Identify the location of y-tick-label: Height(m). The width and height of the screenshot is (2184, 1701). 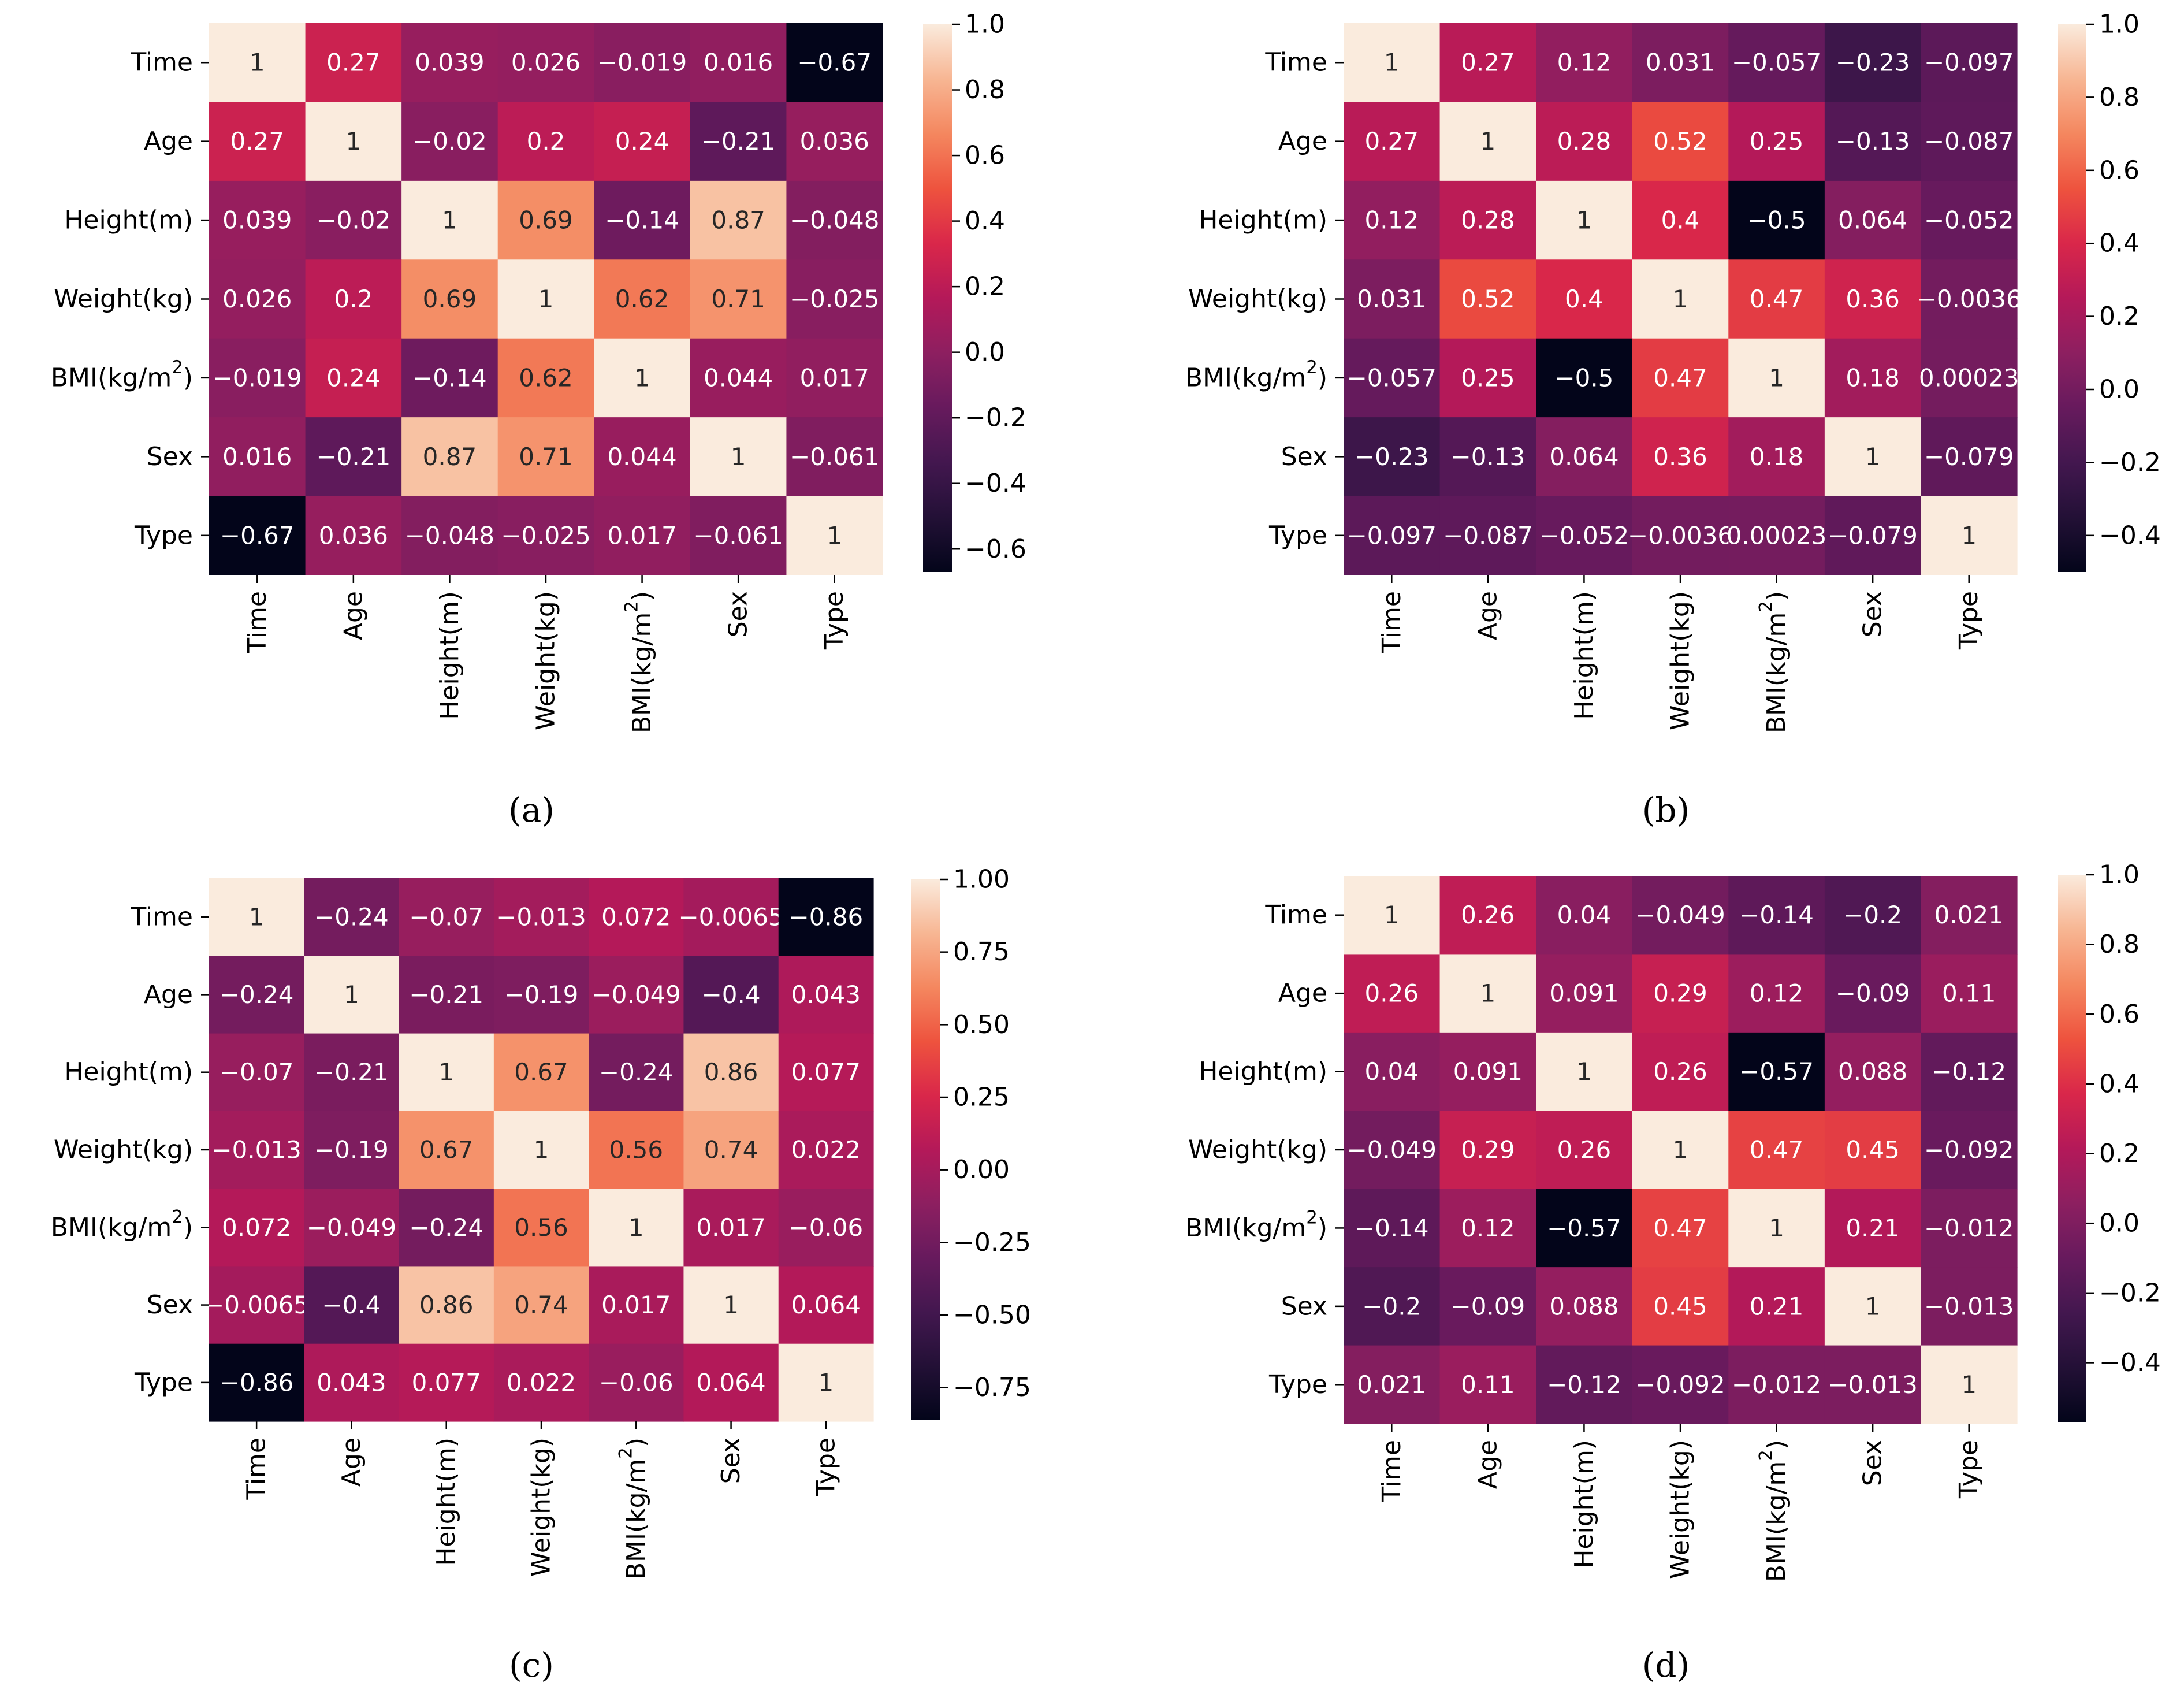
(1263, 1071).